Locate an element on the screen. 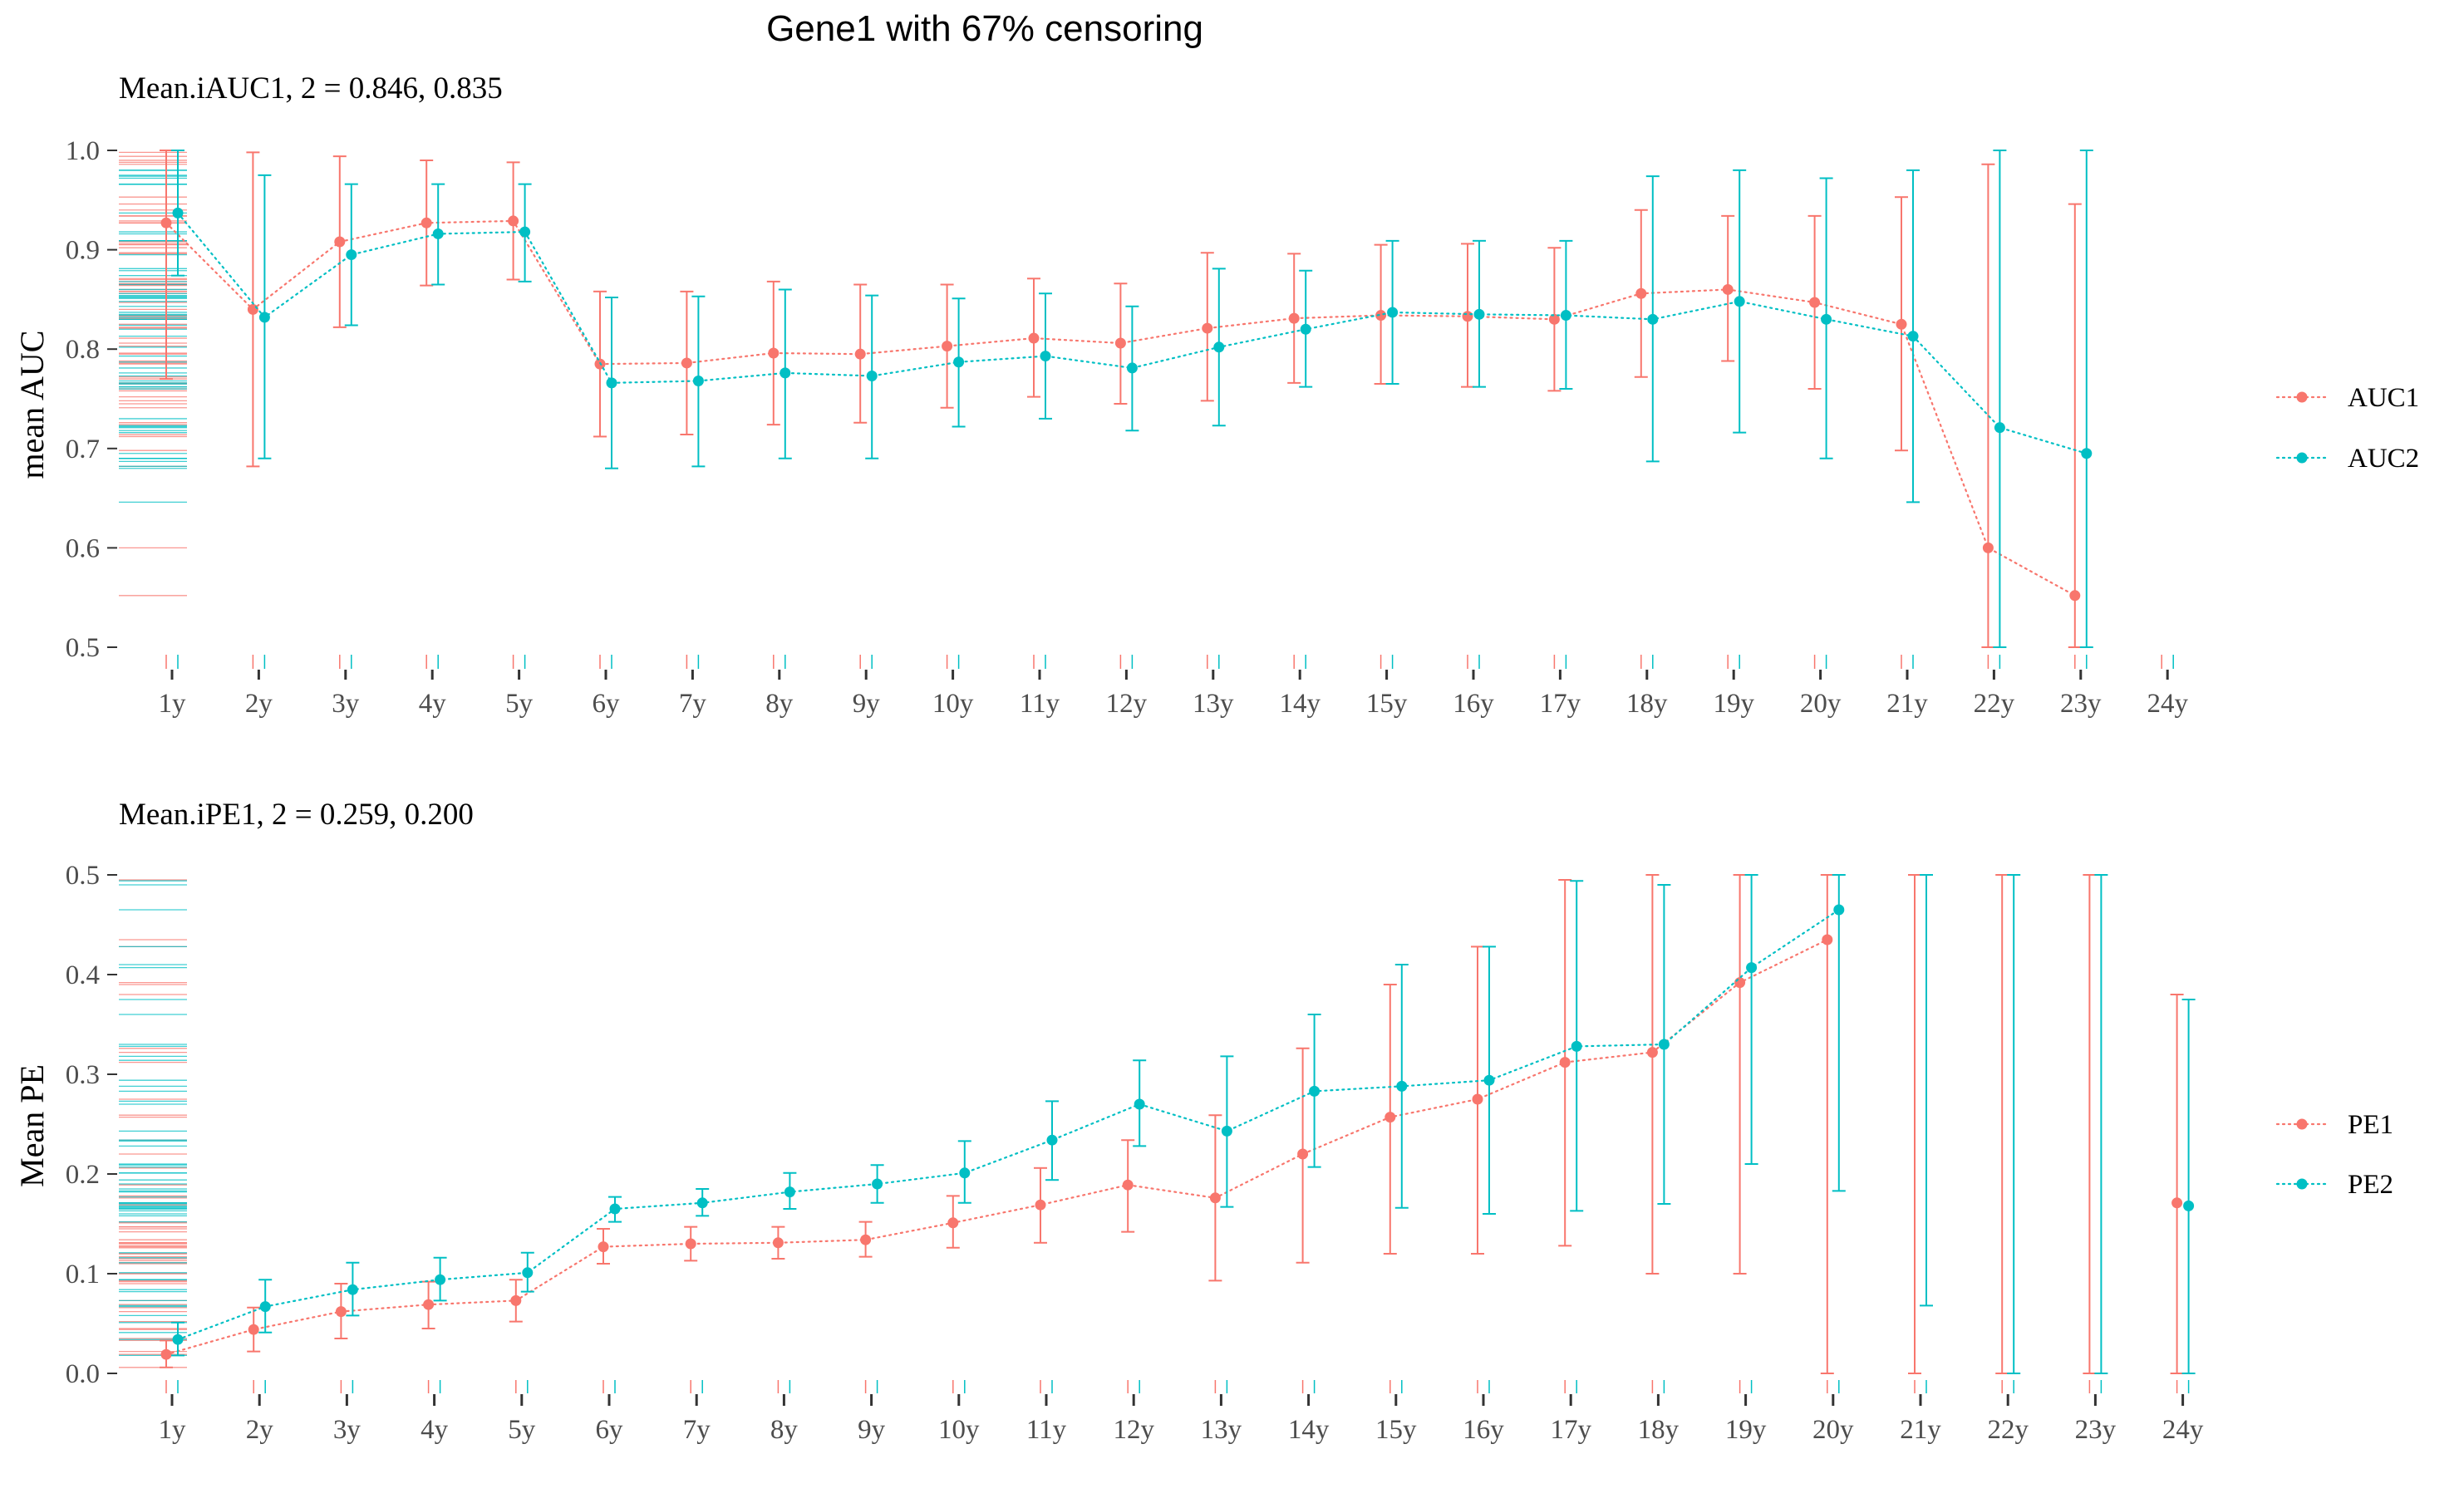 The height and width of the screenshot is (1503, 2464). y-tick-label: 0.5 is located at coordinates (83, 876).